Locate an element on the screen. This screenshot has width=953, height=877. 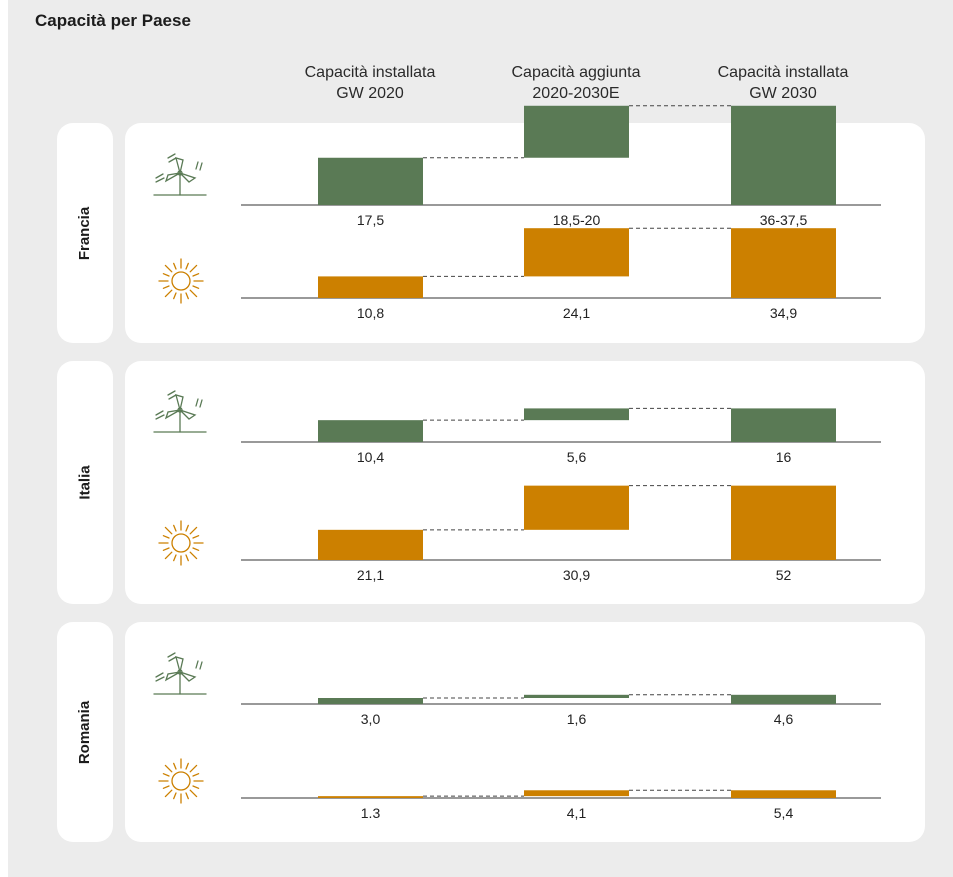
column-header-line: 2020-2030E is located at coordinates (576, 93).